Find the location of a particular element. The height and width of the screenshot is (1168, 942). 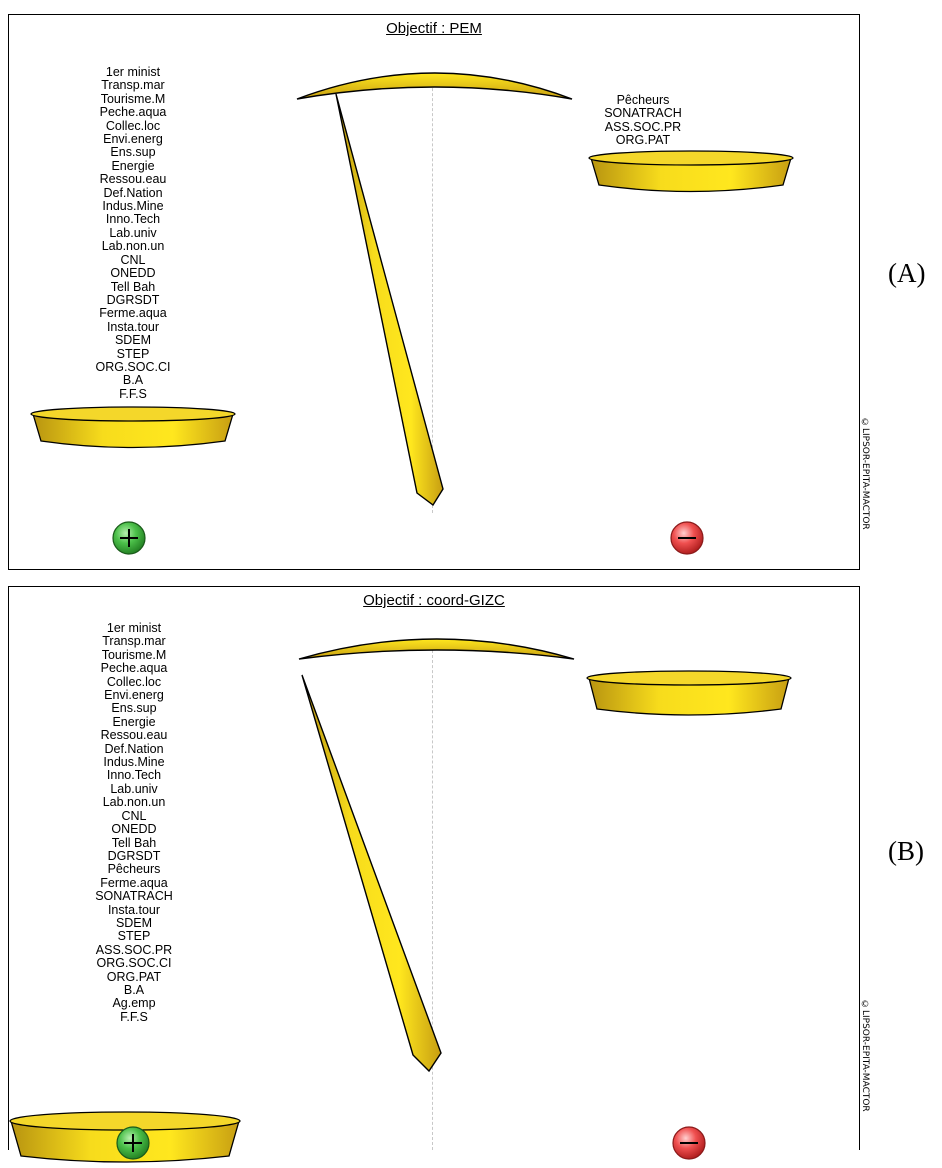

panel-title: Objectif : coord-GIZC is located at coordinates (434, 600).